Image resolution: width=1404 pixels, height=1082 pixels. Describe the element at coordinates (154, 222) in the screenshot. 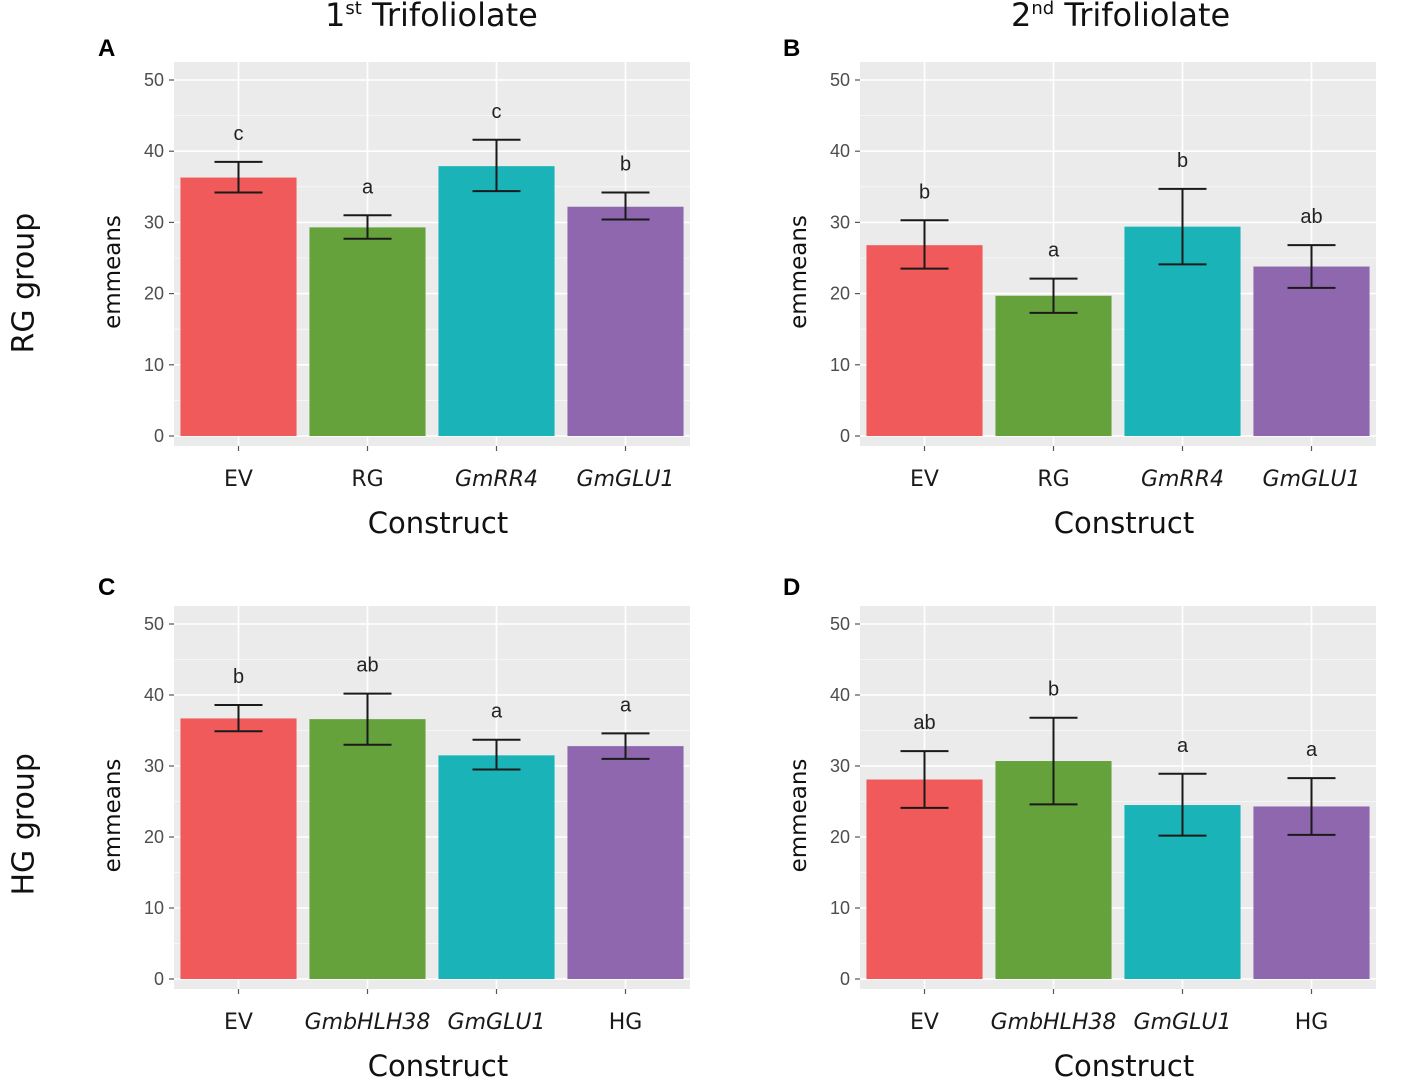

I see `panel-a-ytick-label: 30` at that location.